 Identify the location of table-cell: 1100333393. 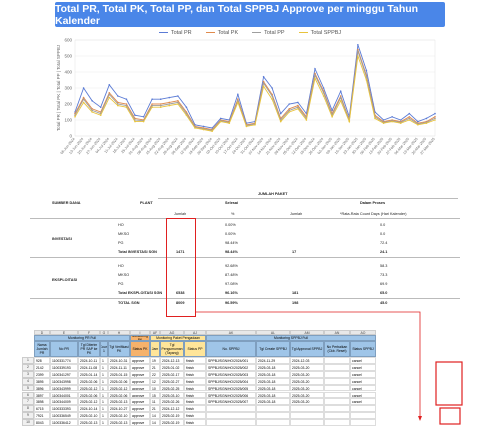
(64, 409).